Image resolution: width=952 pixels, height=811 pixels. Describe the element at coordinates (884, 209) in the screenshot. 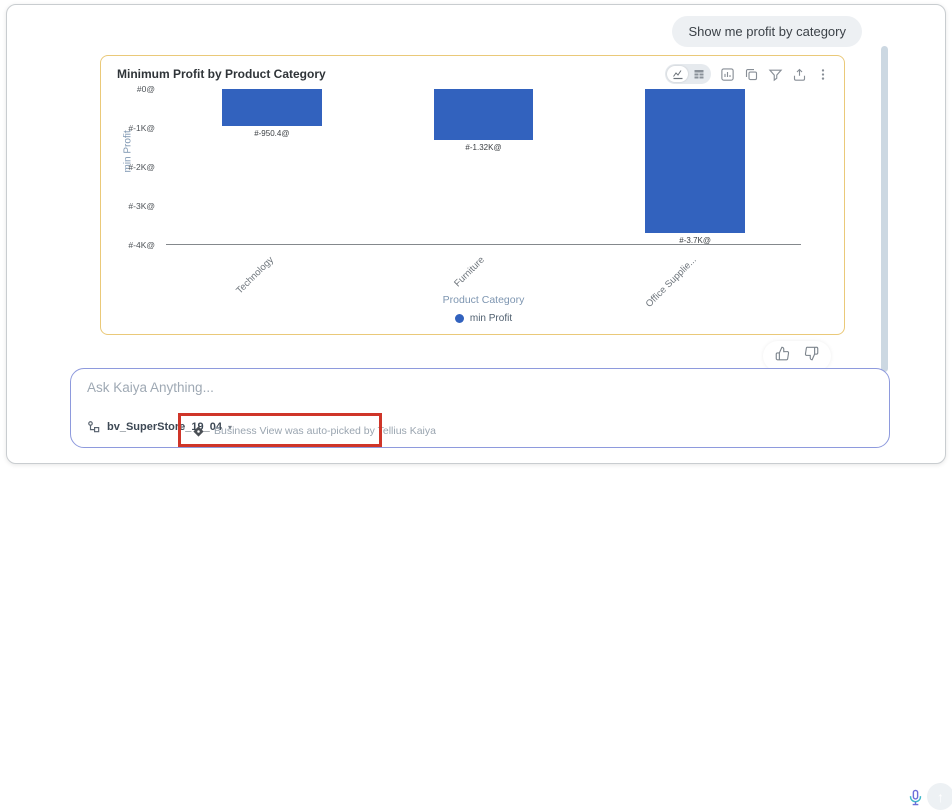

I see `vertical-scrollbar` at that location.